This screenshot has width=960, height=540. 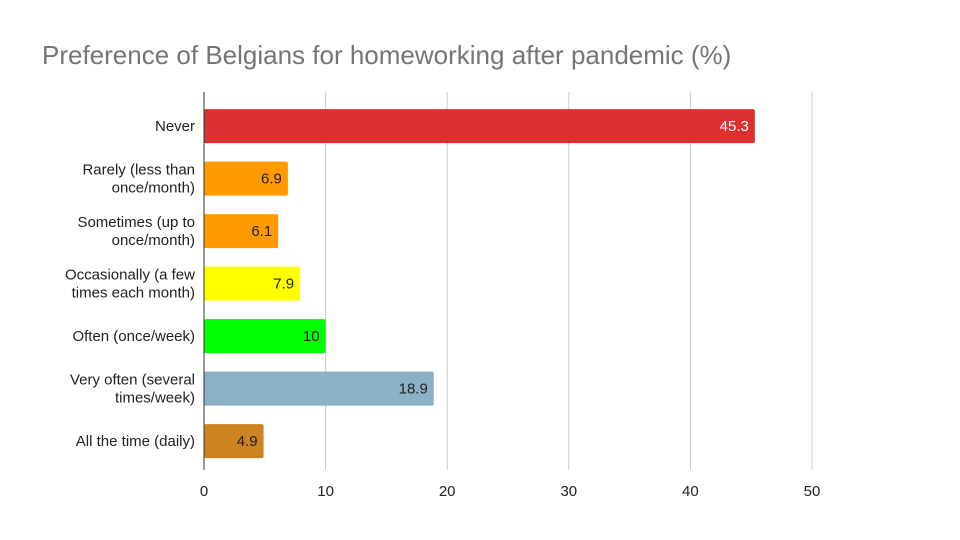 I want to click on category-label: All the time (daily), so click(x=135, y=441).